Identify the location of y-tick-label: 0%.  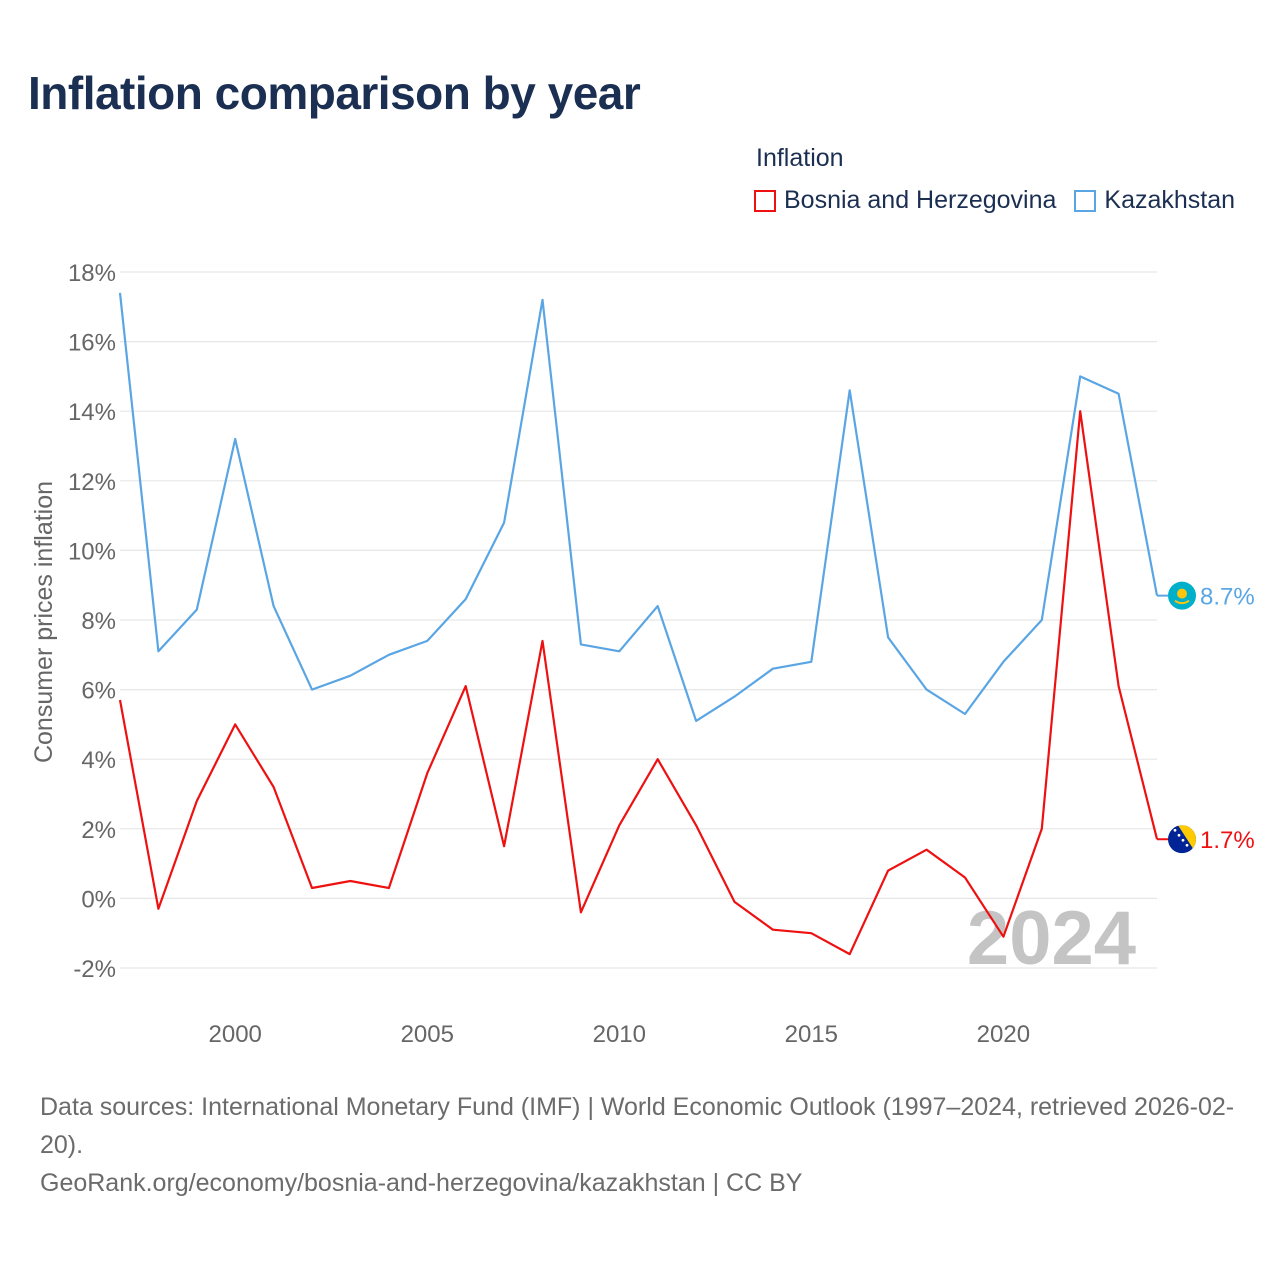
(98, 899).